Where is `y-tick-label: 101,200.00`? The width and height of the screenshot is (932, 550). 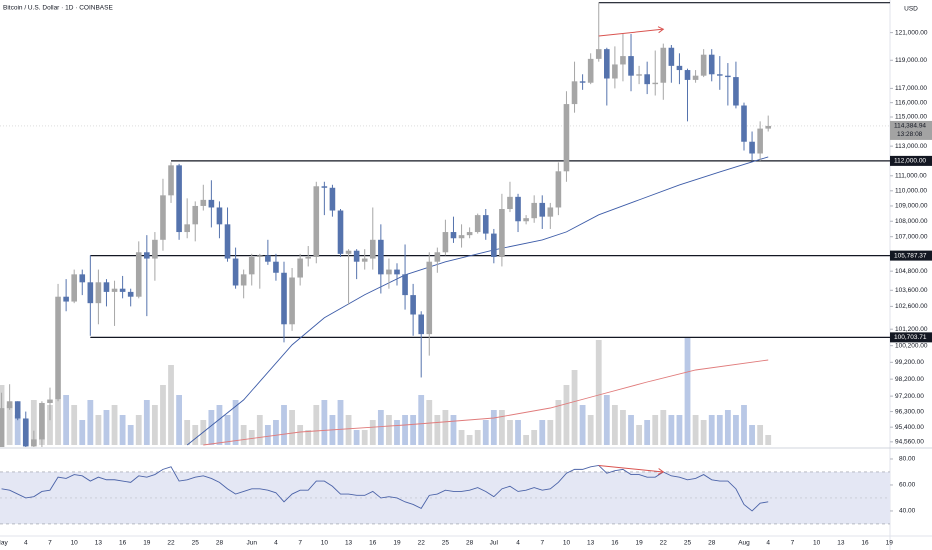
y-tick-label: 101,200.00 is located at coordinates (911, 329).